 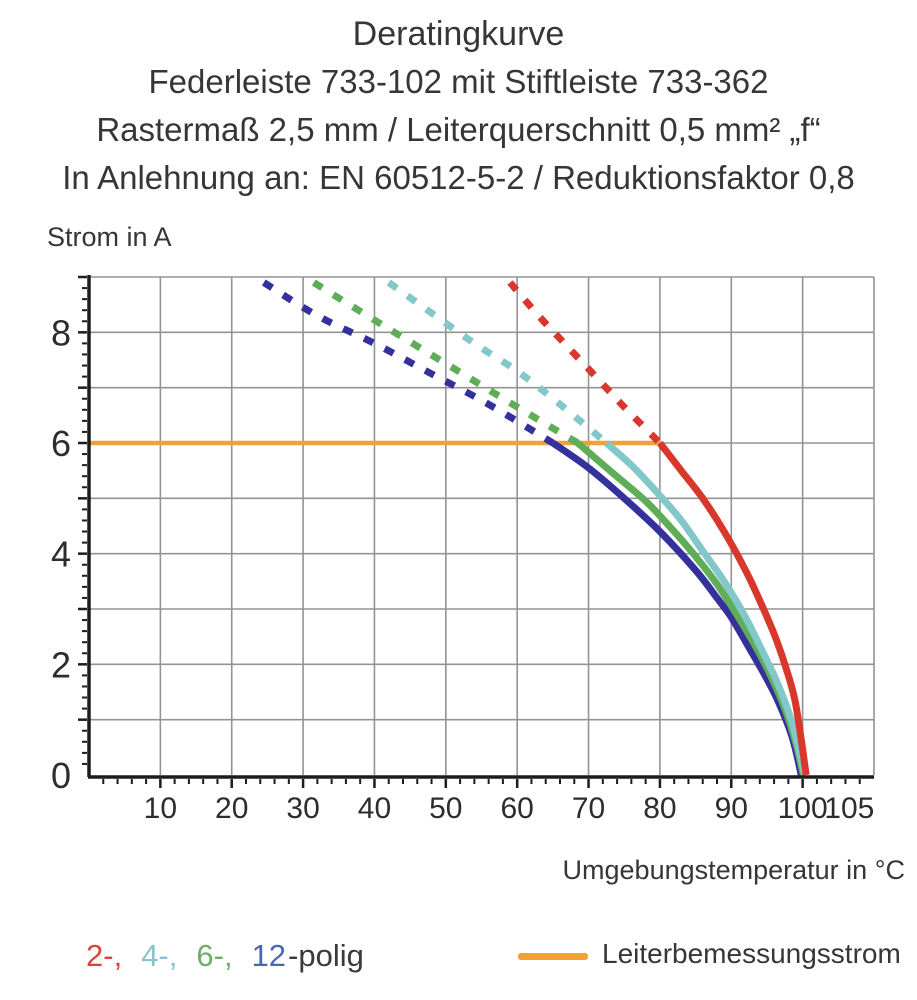 What do you see at coordinates (302, 808) in the screenshot?
I see `x-tick-label-30: 30` at bounding box center [302, 808].